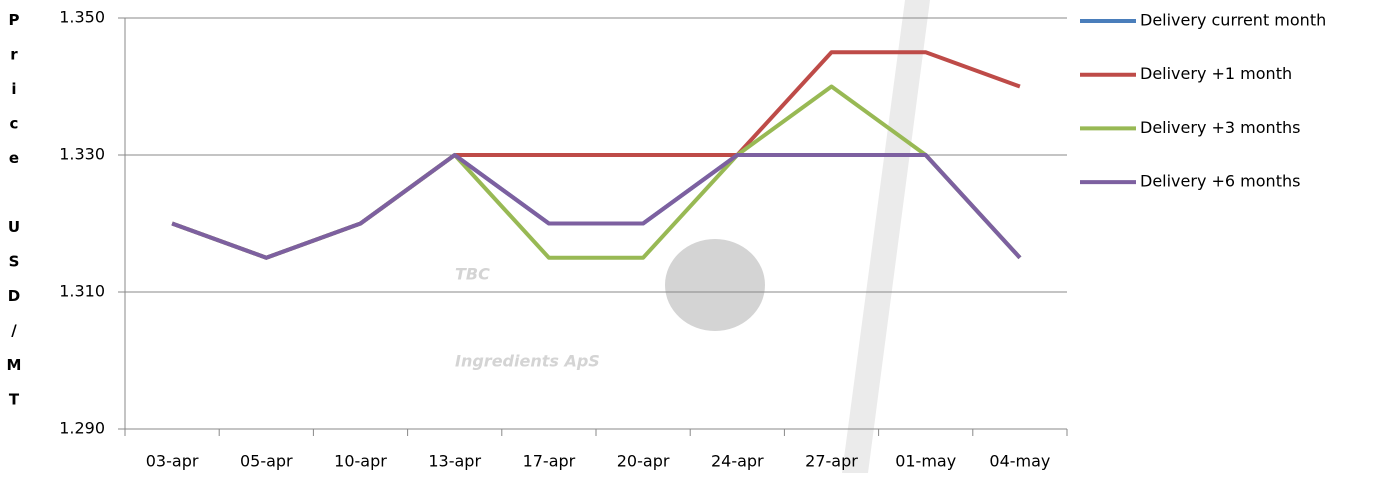  I want to click on x-tick-label: 20-apr, so click(643, 461).